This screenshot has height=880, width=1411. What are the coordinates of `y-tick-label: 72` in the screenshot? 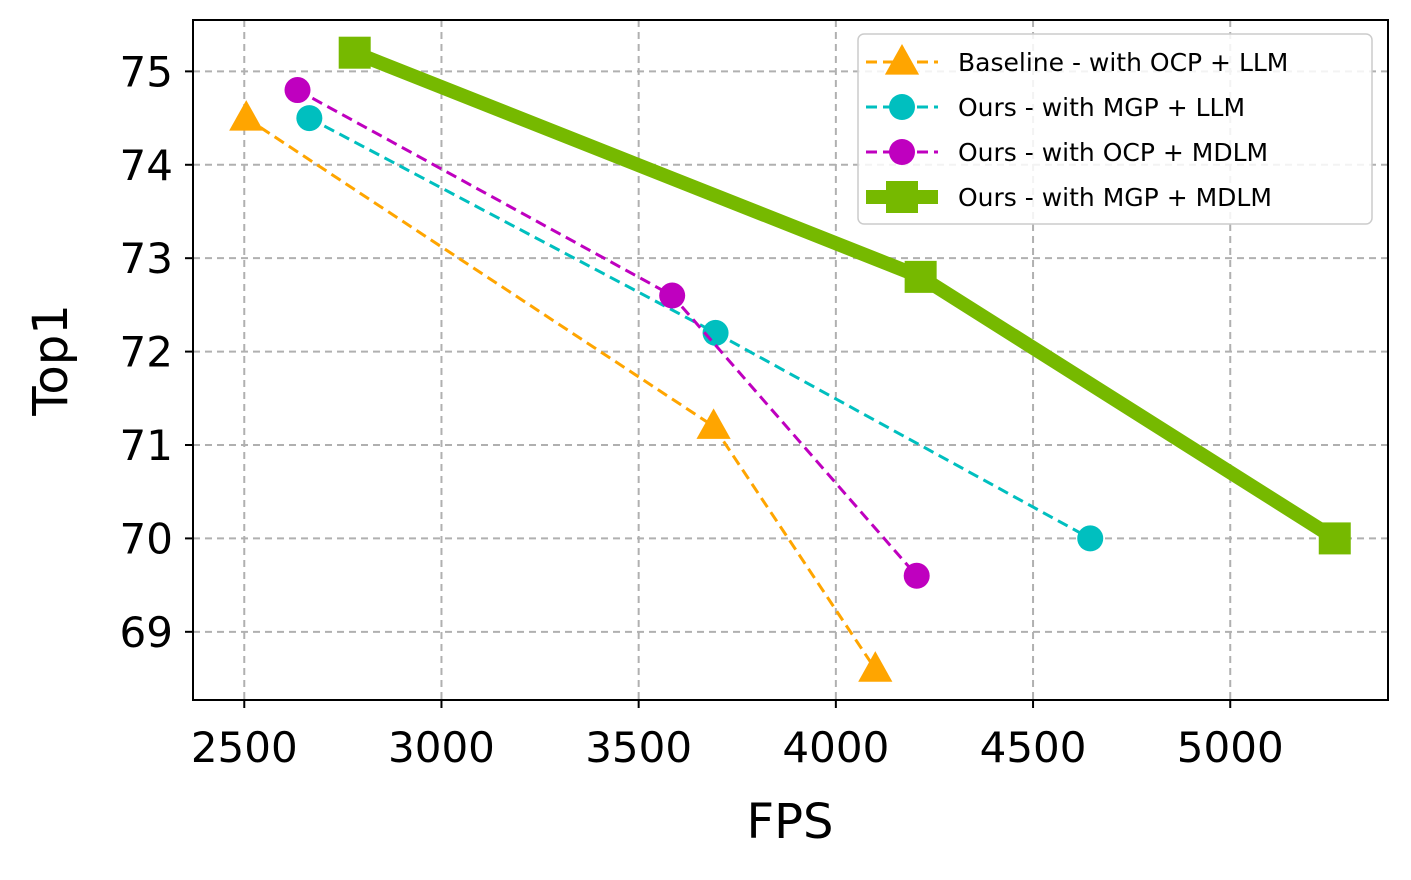 It's located at (146, 352).